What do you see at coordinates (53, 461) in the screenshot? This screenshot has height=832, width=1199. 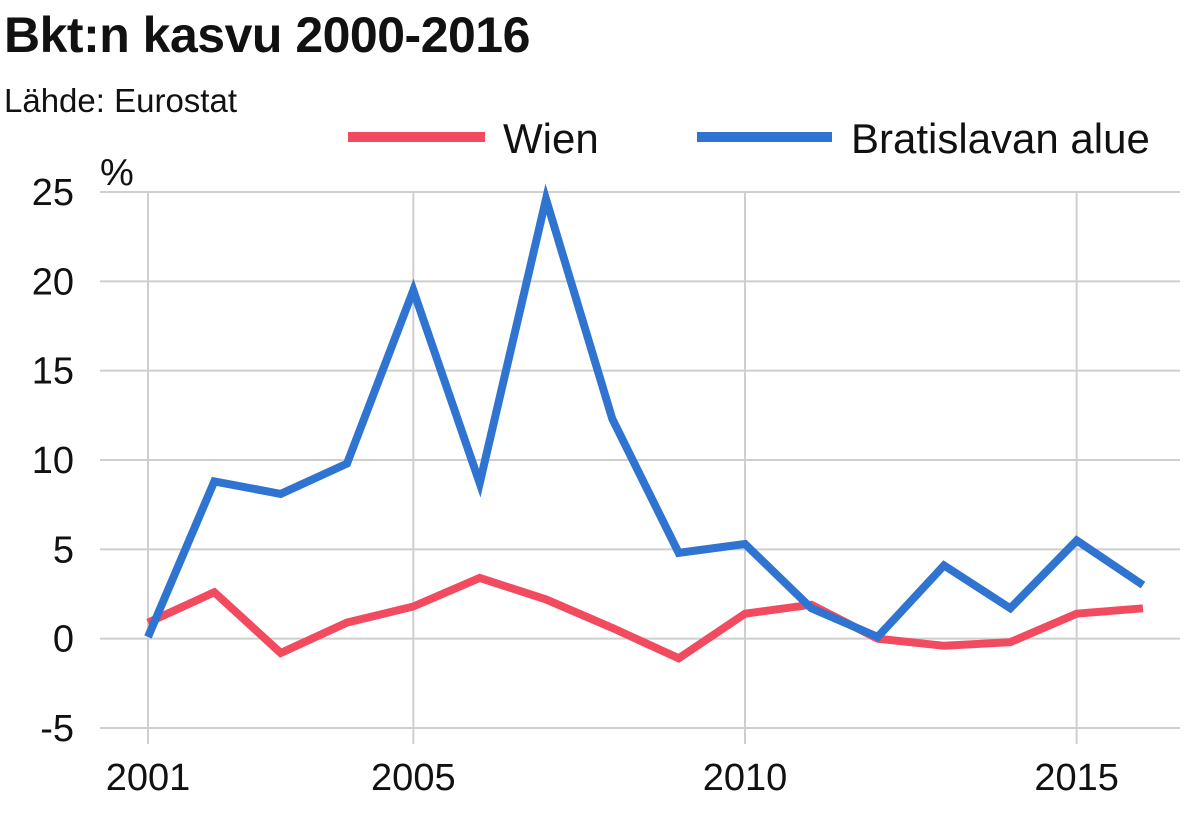 I see `y-tick-label: 10` at bounding box center [53, 461].